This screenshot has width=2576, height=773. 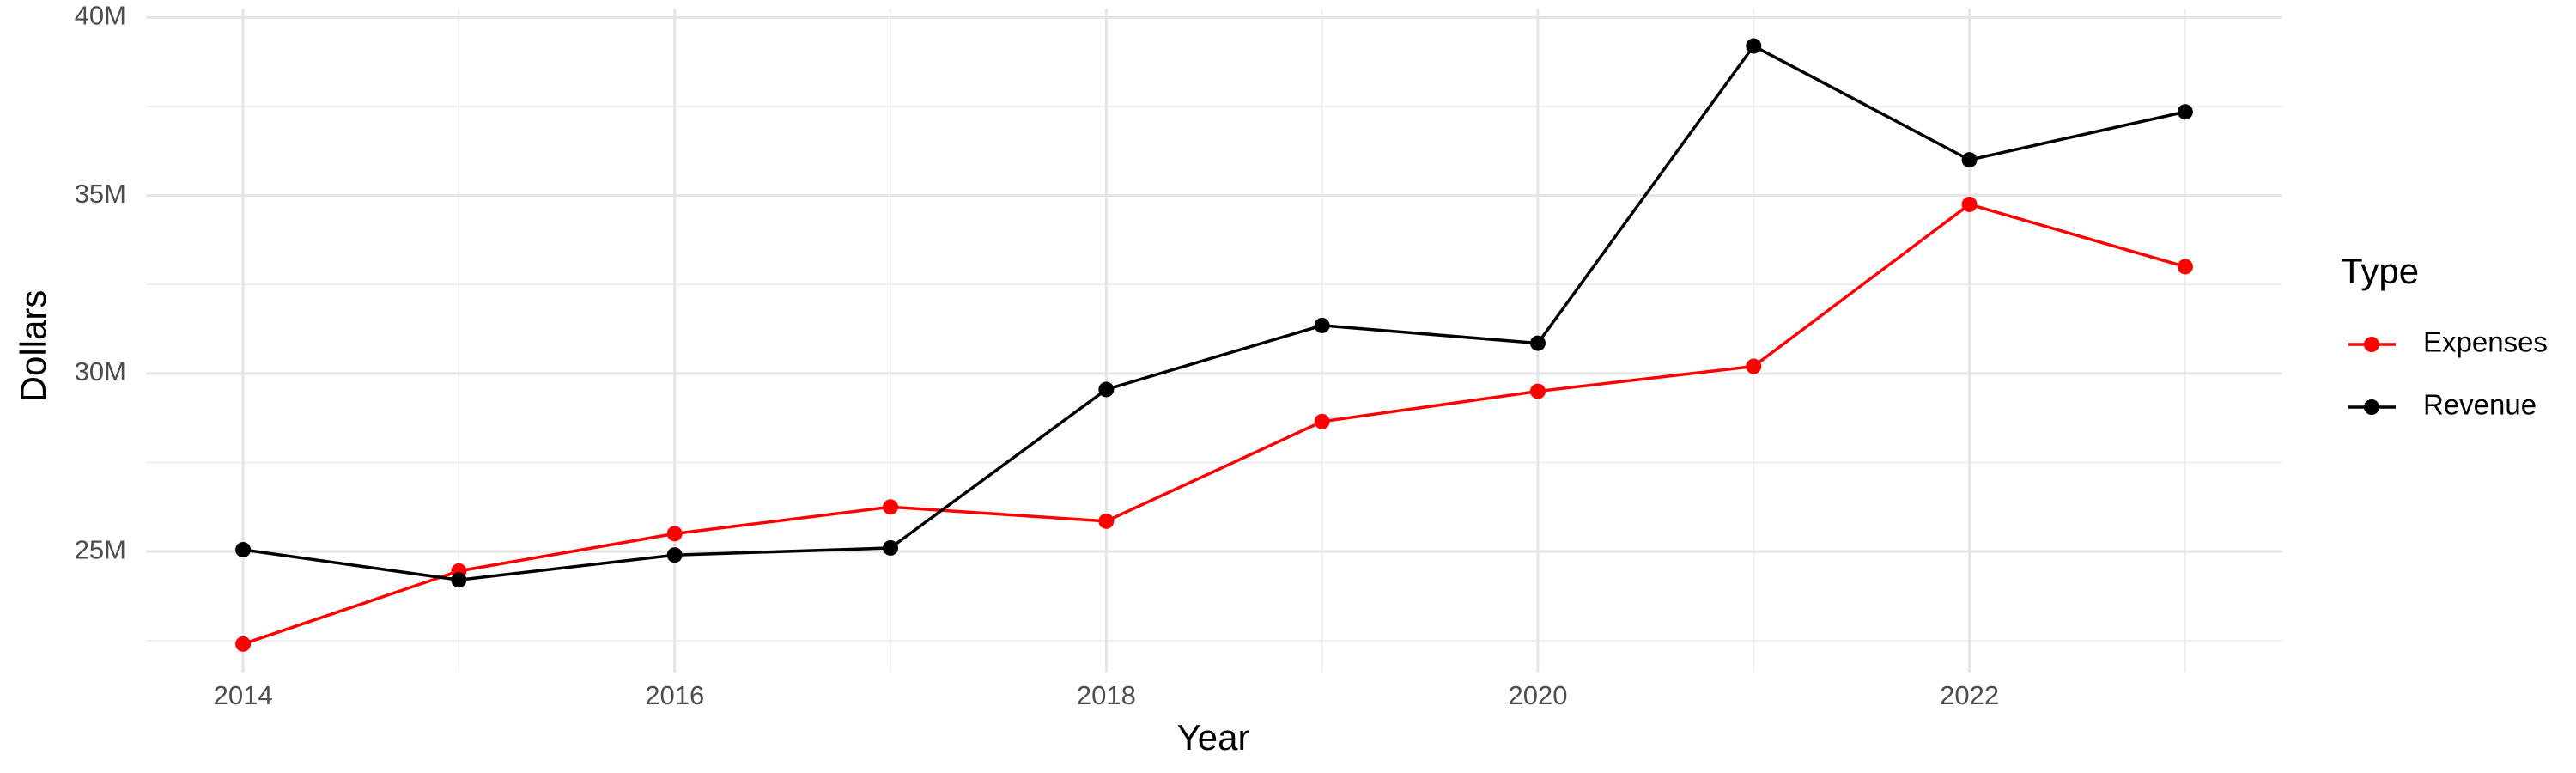 What do you see at coordinates (243, 695) in the screenshot?
I see `x-tick-label: 2014` at bounding box center [243, 695].